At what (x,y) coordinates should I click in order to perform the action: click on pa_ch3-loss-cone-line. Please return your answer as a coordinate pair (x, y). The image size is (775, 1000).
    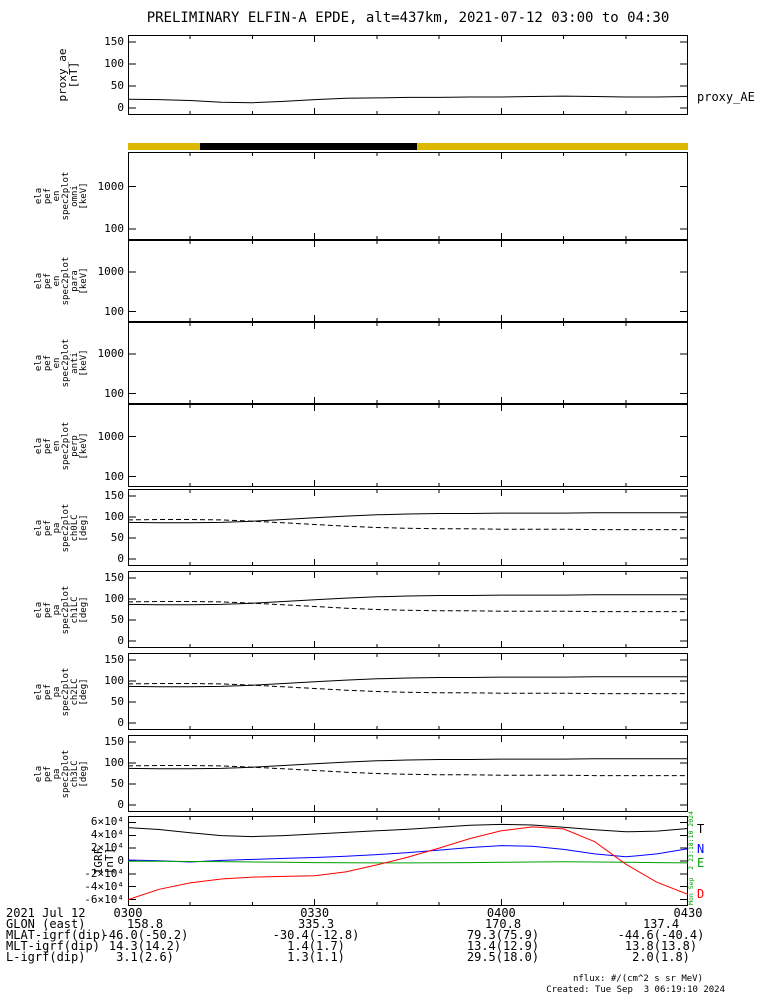
    Looking at the image, I should click on (408, 764).